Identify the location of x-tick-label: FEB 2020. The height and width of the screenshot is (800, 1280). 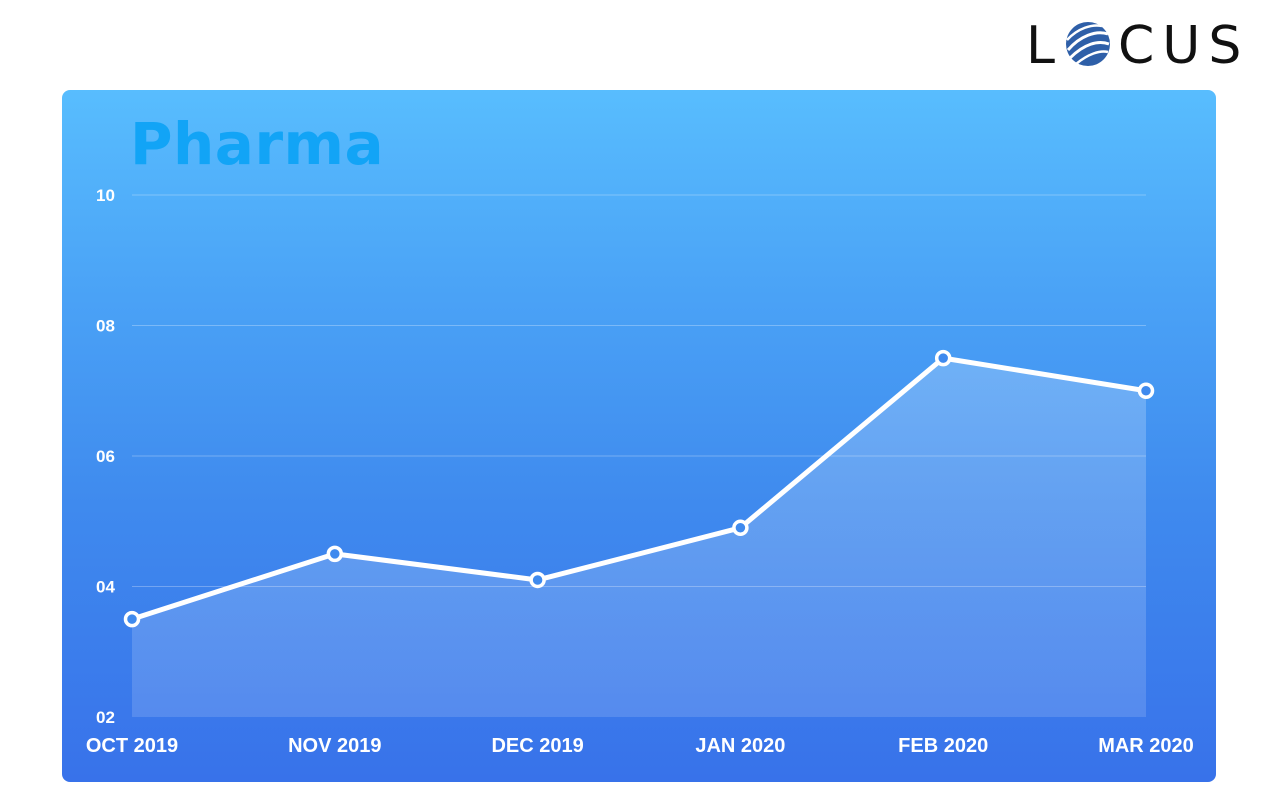
(943, 746).